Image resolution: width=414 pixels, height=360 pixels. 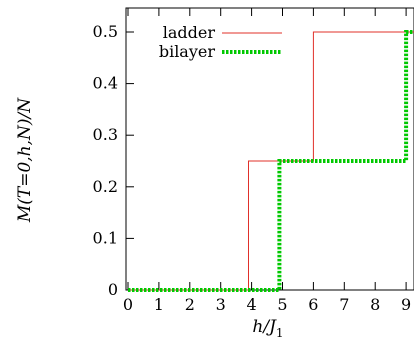 What do you see at coordinates (375, 304) in the screenshot?
I see `x-tick-label: 8` at bounding box center [375, 304].